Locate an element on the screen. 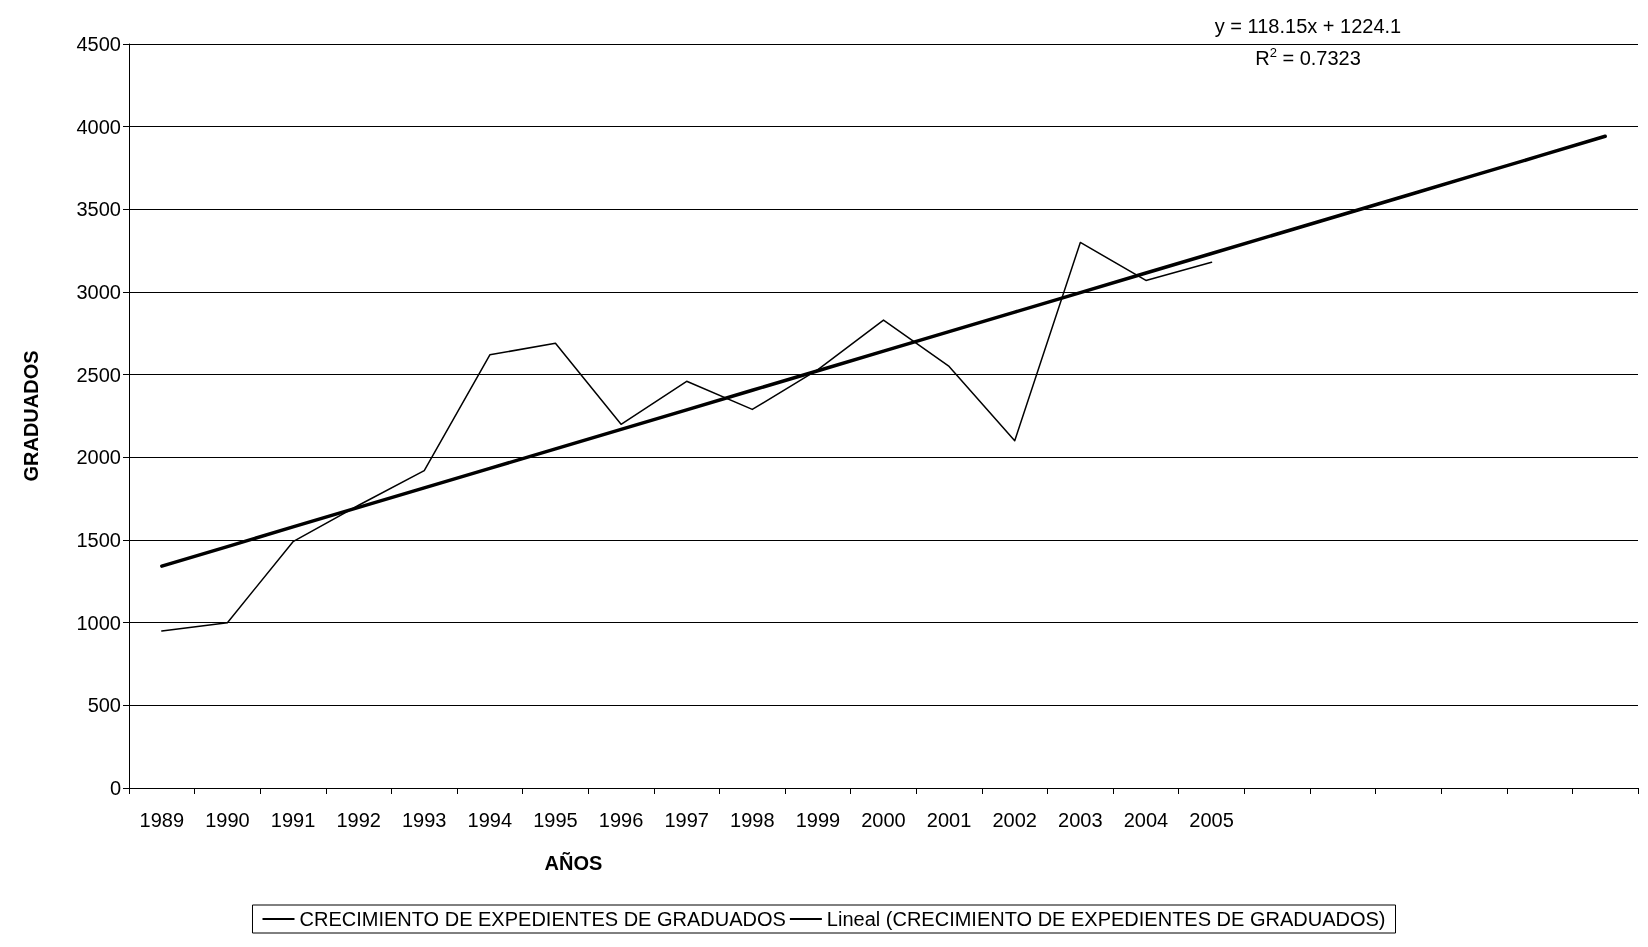 This screenshot has width=1648, height=947. y-tick-label: 1500 is located at coordinates (98, 540).